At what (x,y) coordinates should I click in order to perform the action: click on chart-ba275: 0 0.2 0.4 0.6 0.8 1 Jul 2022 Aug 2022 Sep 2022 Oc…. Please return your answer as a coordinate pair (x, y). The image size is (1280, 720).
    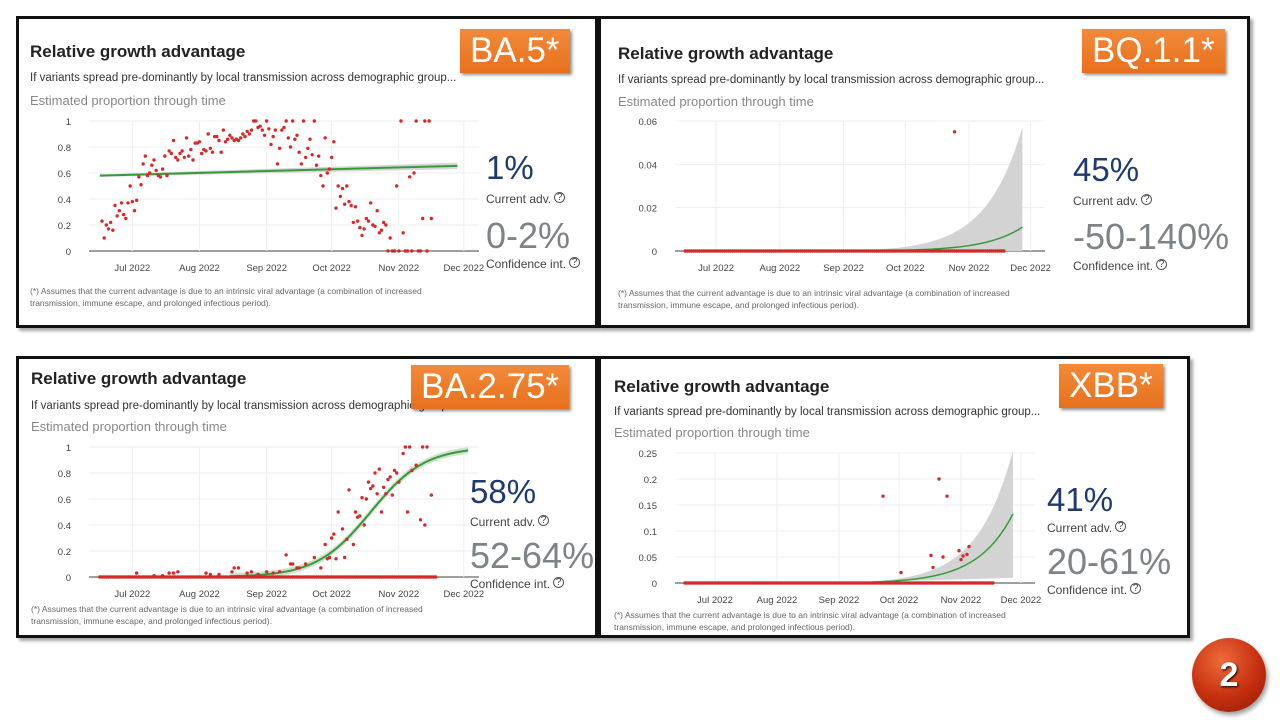
    Looking at the image, I should click on (271, 521).